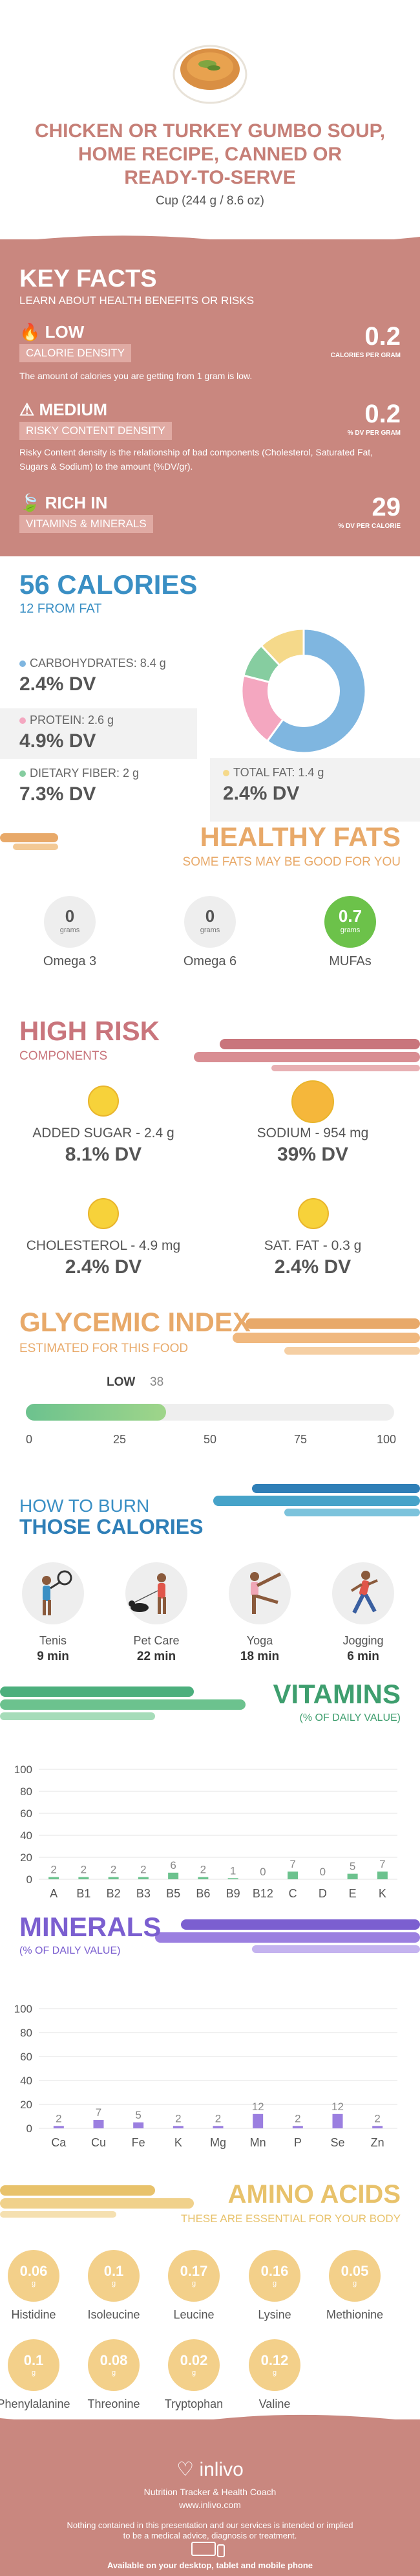 The height and width of the screenshot is (2576, 420). Describe the element at coordinates (113, 1878) in the screenshot. I see `bar-B2` at that location.